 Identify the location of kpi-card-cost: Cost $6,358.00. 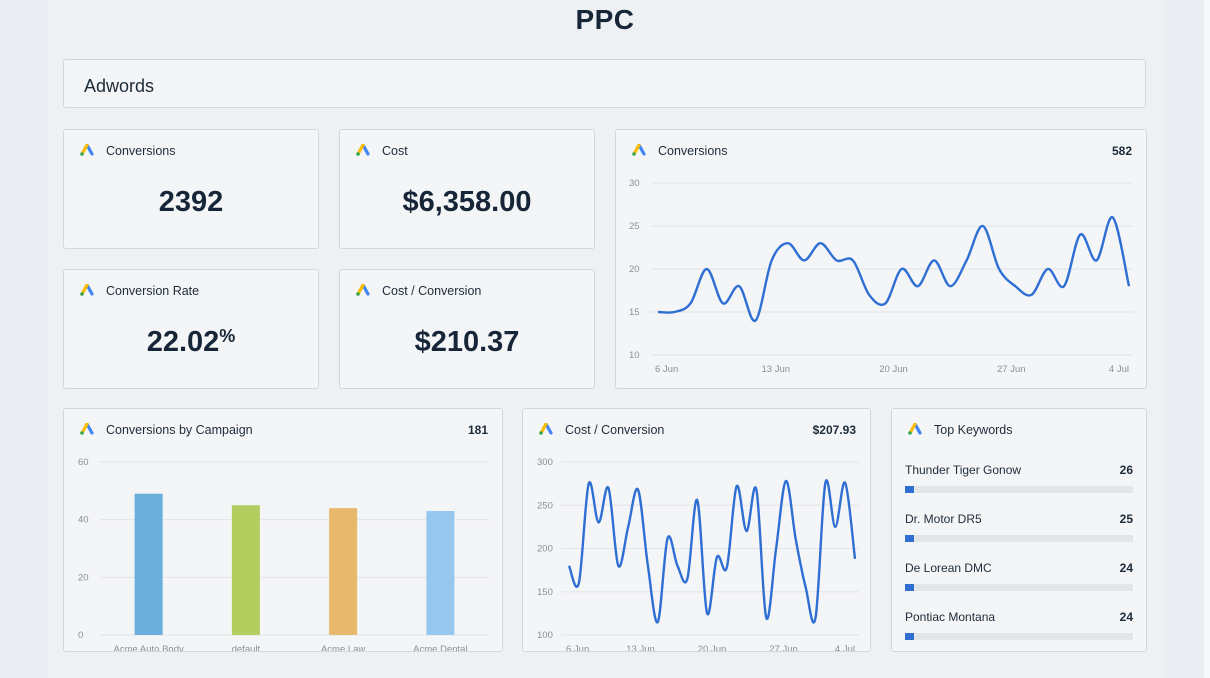
(467, 189).